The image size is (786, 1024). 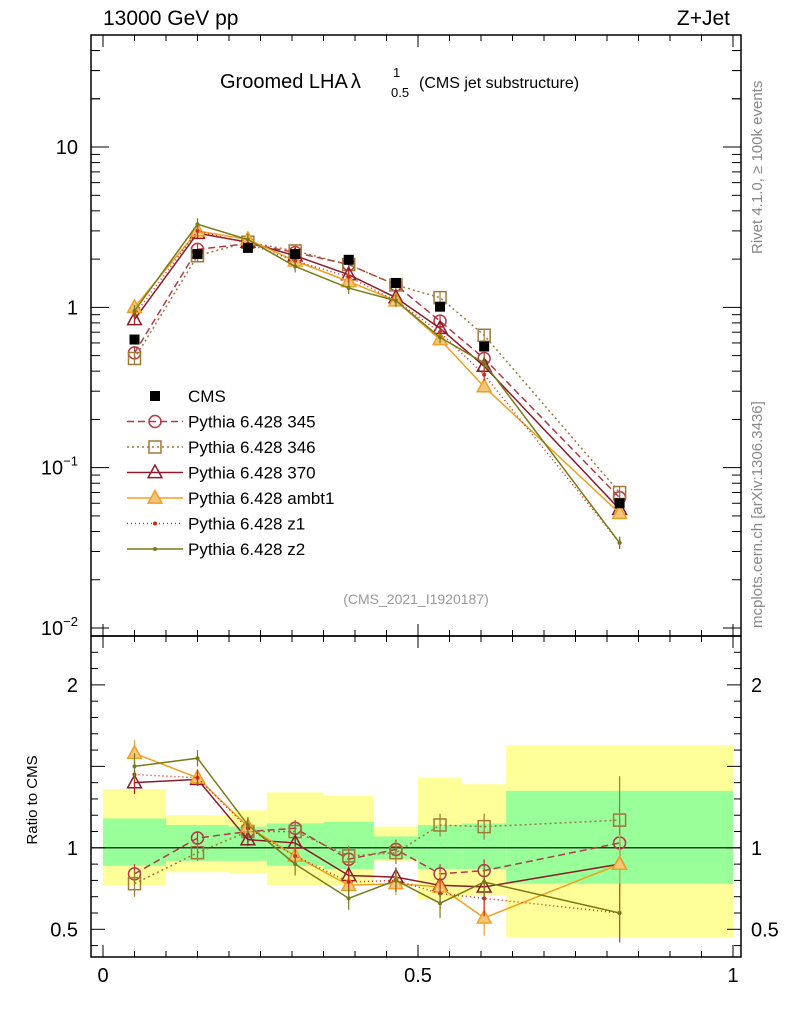 I want to click on ratio-y-tick-label-left: 1, so click(x=72, y=849).